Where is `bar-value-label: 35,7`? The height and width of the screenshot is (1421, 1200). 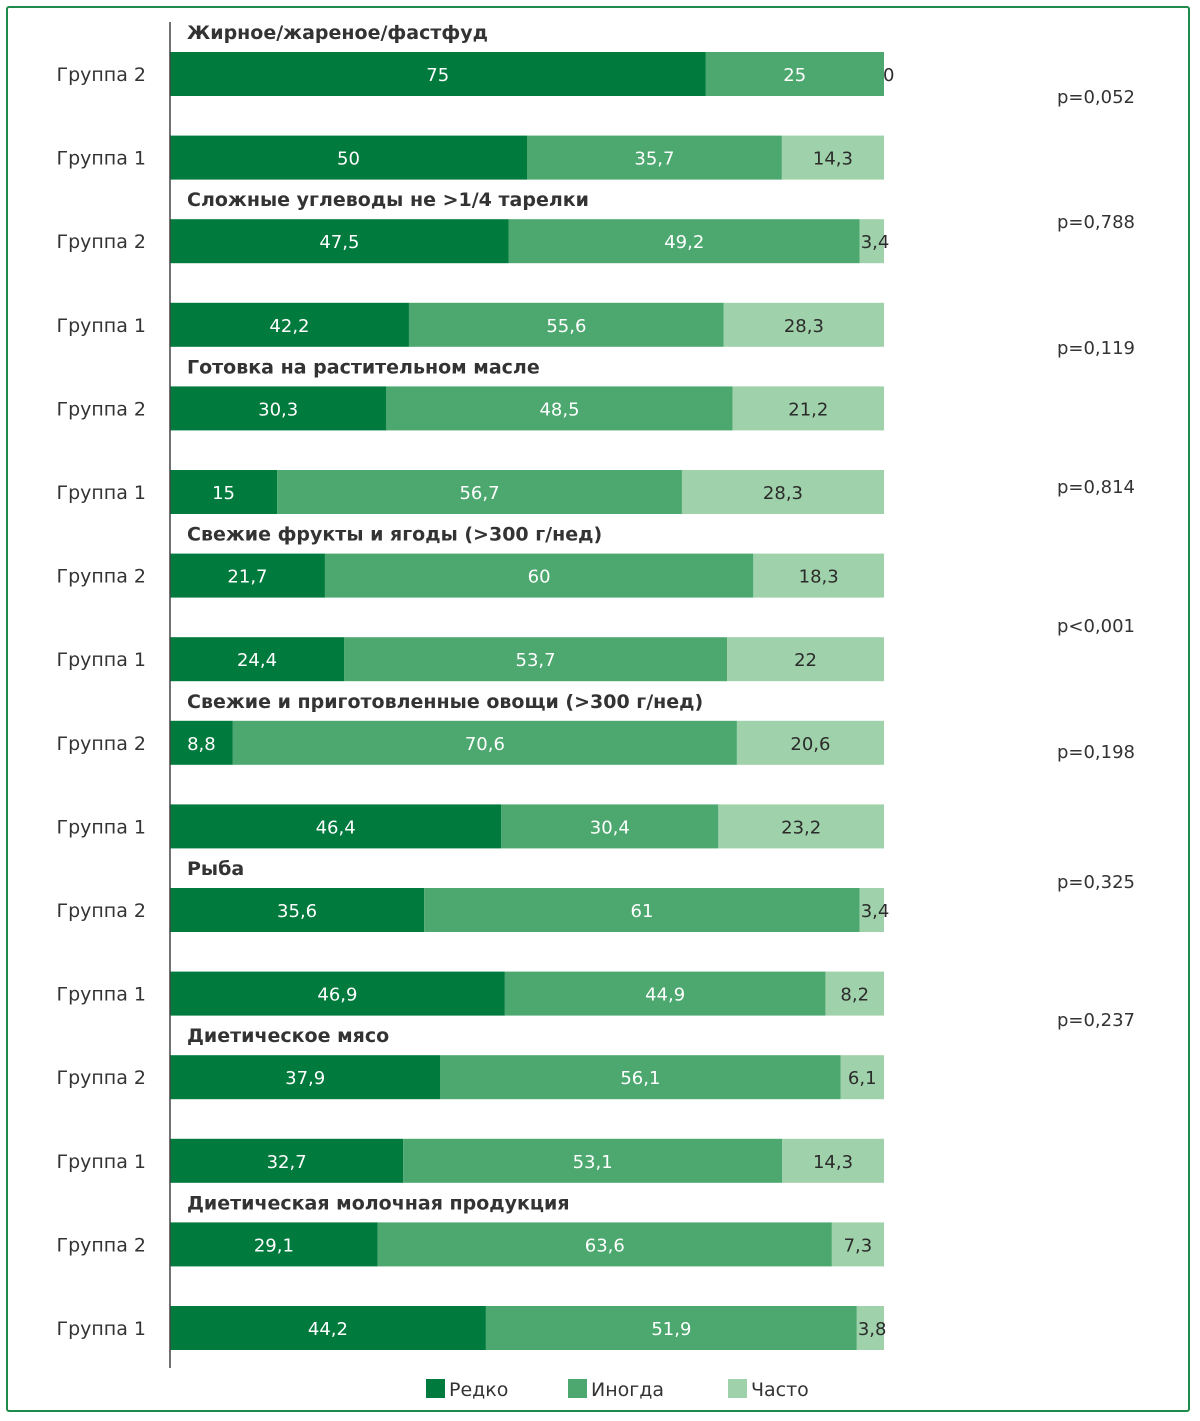 bar-value-label: 35,7 is located at coordinates (654, 159).